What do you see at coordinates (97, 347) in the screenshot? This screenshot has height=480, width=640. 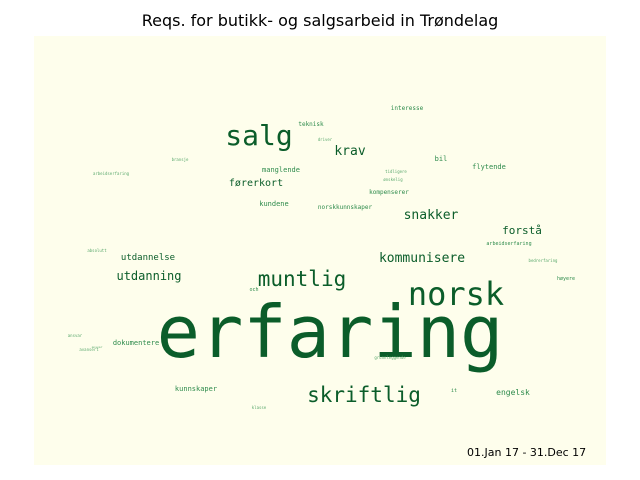 I see `word-38: ansvar` at bounding box center [97, 347].